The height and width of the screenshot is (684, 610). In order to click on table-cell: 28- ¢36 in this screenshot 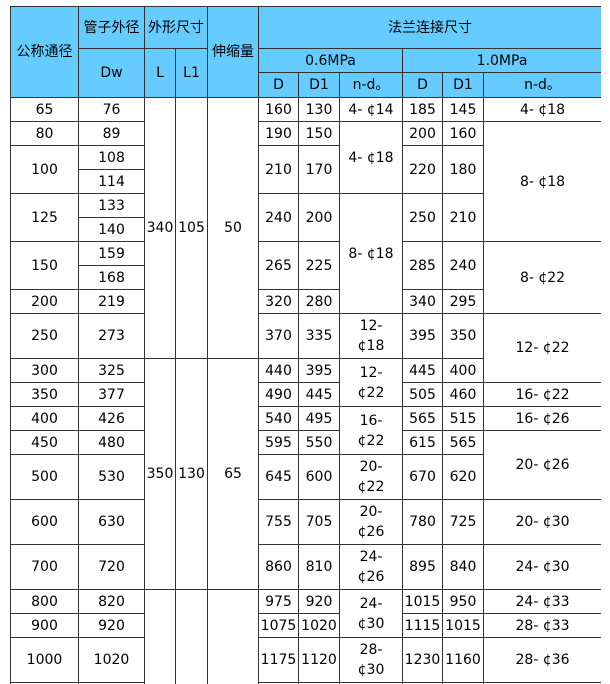, I will do `click(541, 660)`.